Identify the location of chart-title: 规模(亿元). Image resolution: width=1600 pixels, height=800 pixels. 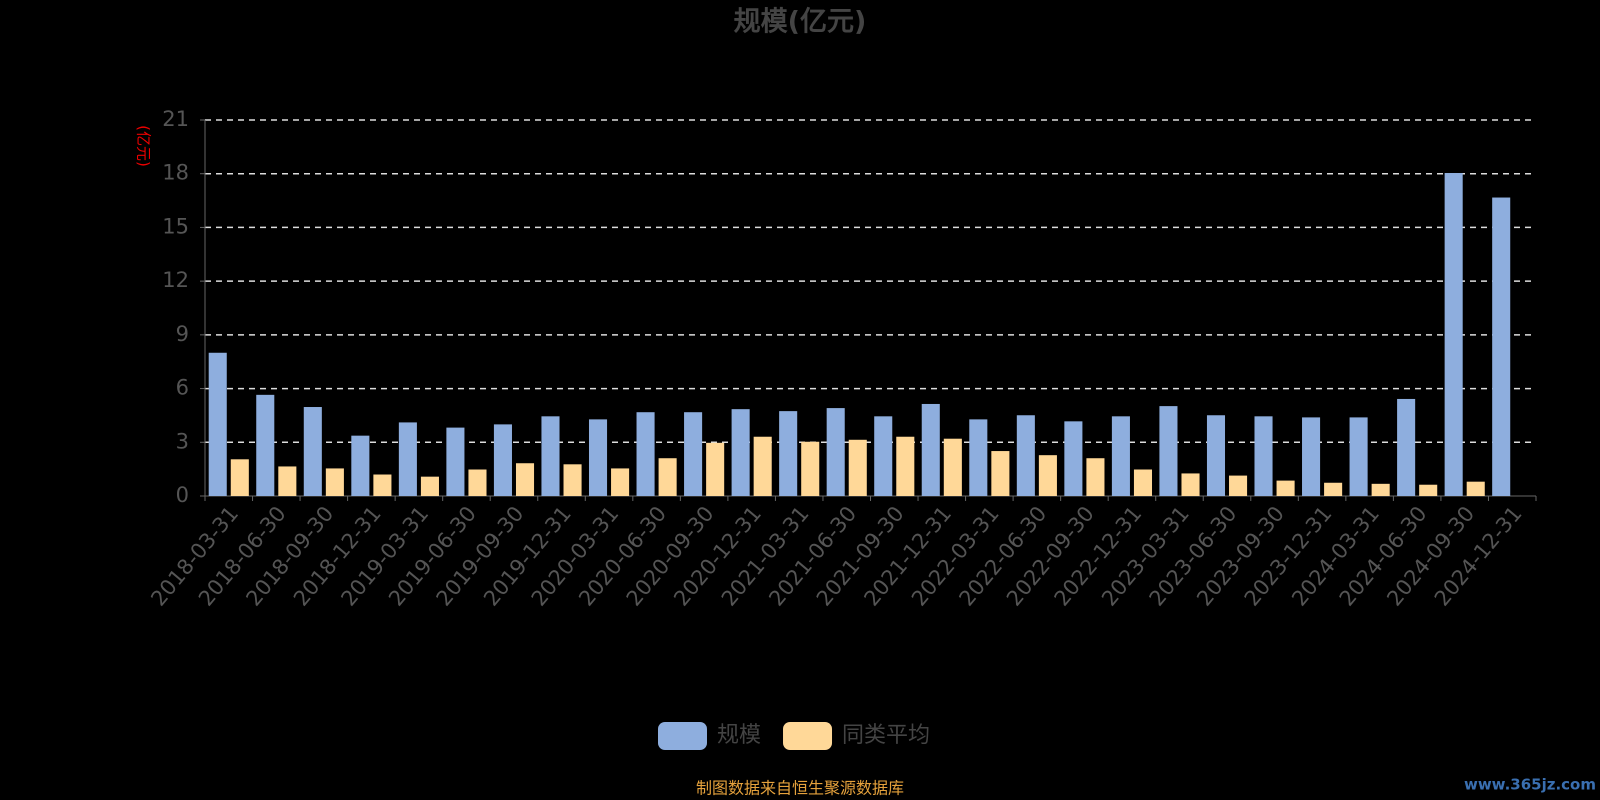
(800, 22).